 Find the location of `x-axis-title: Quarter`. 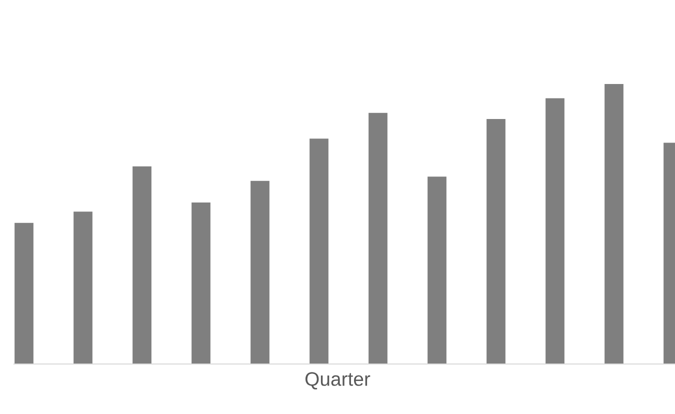

x-axis-title: Quarter is located at coordinates (337, 381).